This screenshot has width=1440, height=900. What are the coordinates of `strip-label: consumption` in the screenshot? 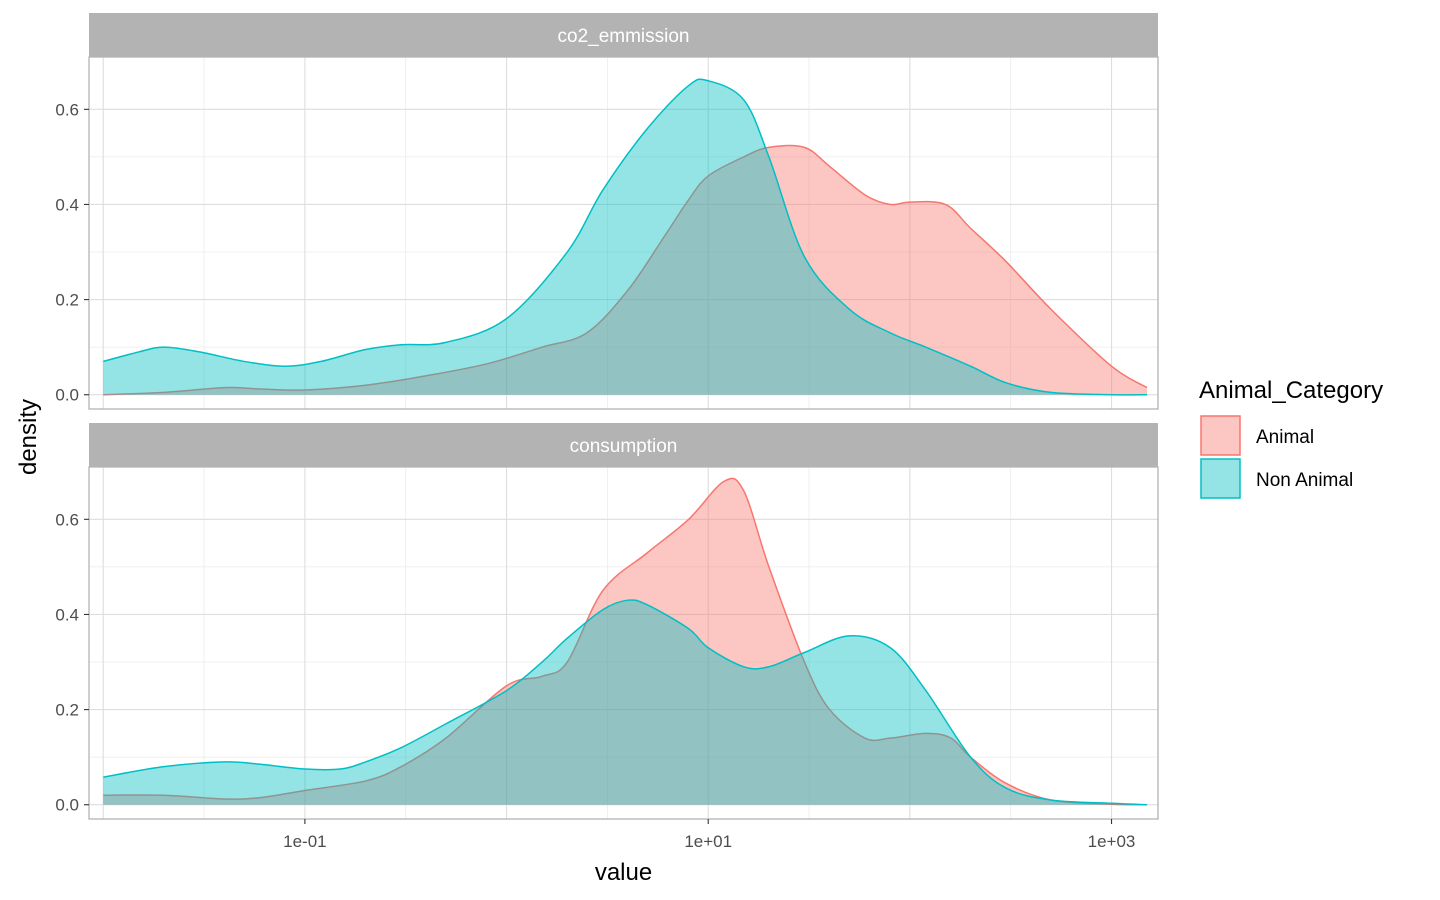 It's located at (624, 446).